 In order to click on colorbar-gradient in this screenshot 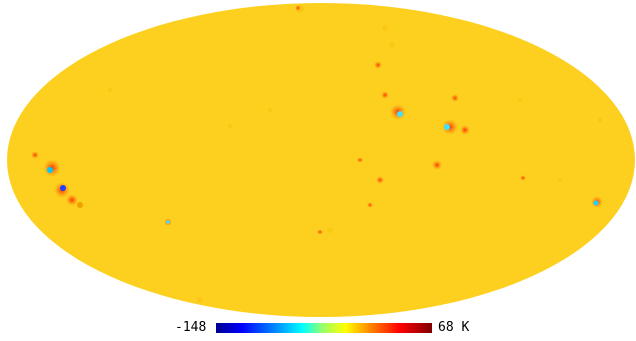, I will do `click(324, 328)`.